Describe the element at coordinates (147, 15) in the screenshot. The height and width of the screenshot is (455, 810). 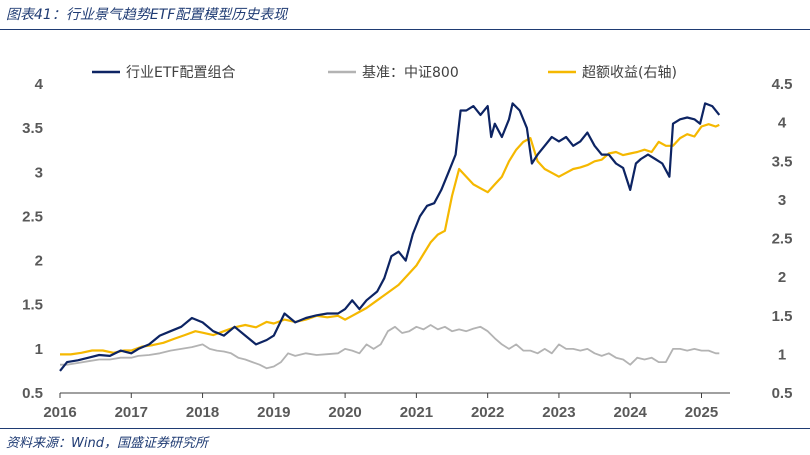
I see `chart-title: 图表41：行业景气趋势ETF配置模型历史表现` at that location.